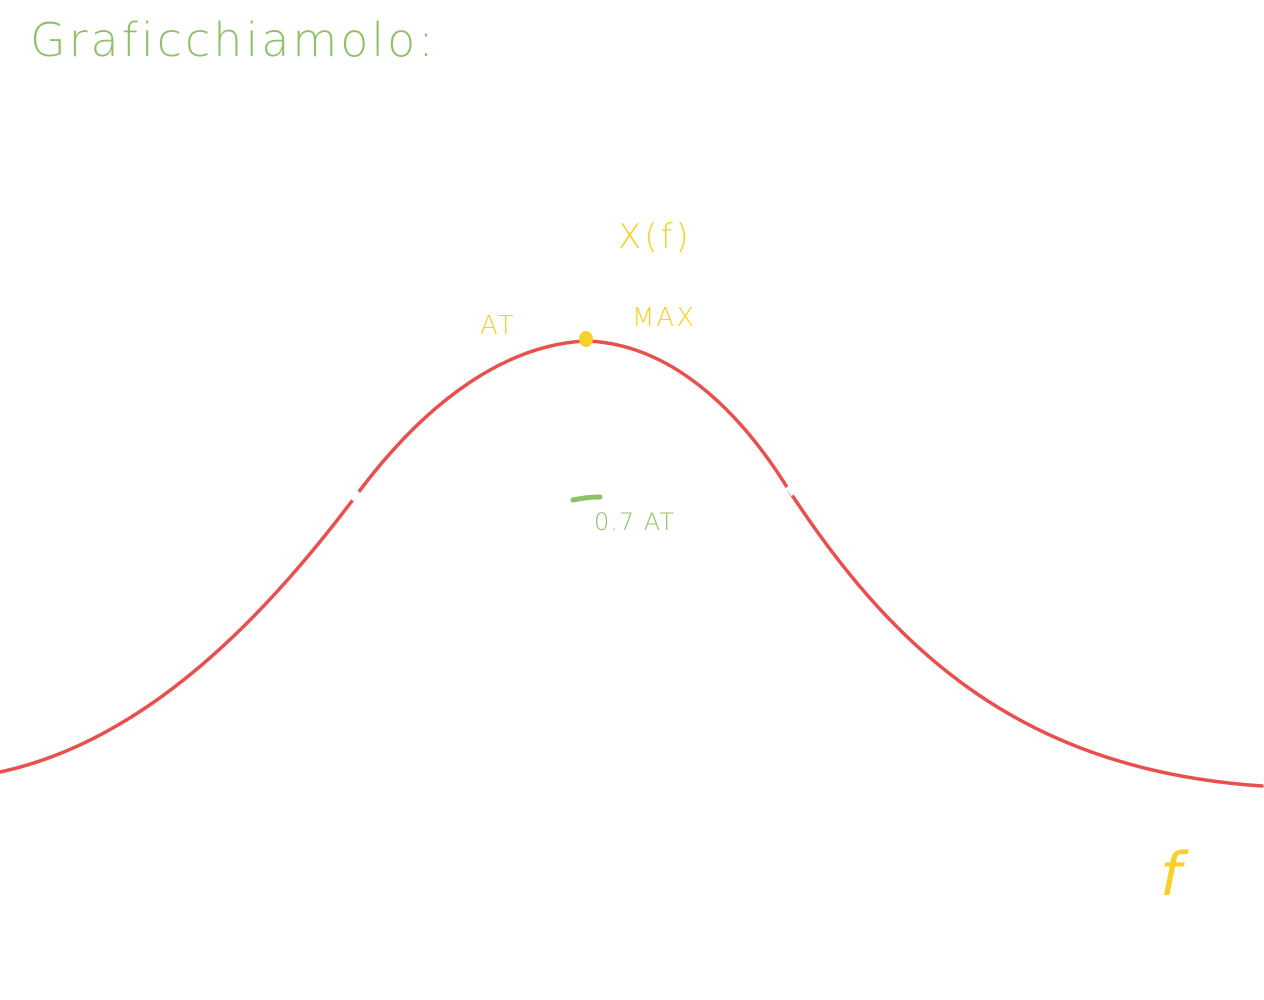  I want to click on curve-gap-right, so click(790, 491).